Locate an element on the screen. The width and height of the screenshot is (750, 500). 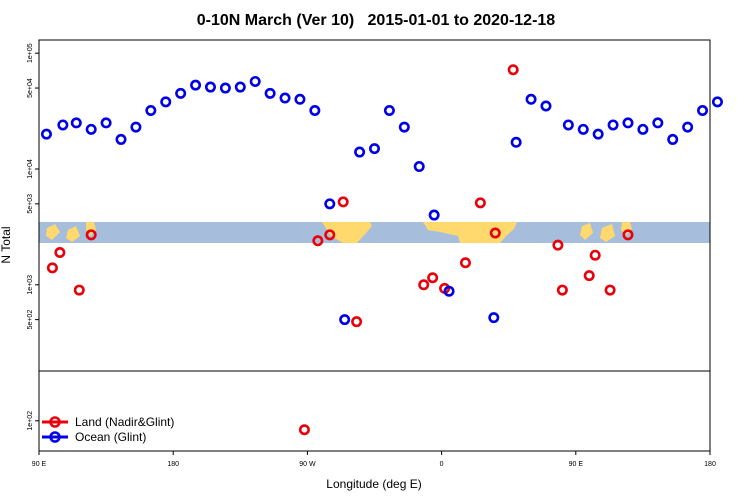
lower-plot-frame is located at coordinates (374, 411).